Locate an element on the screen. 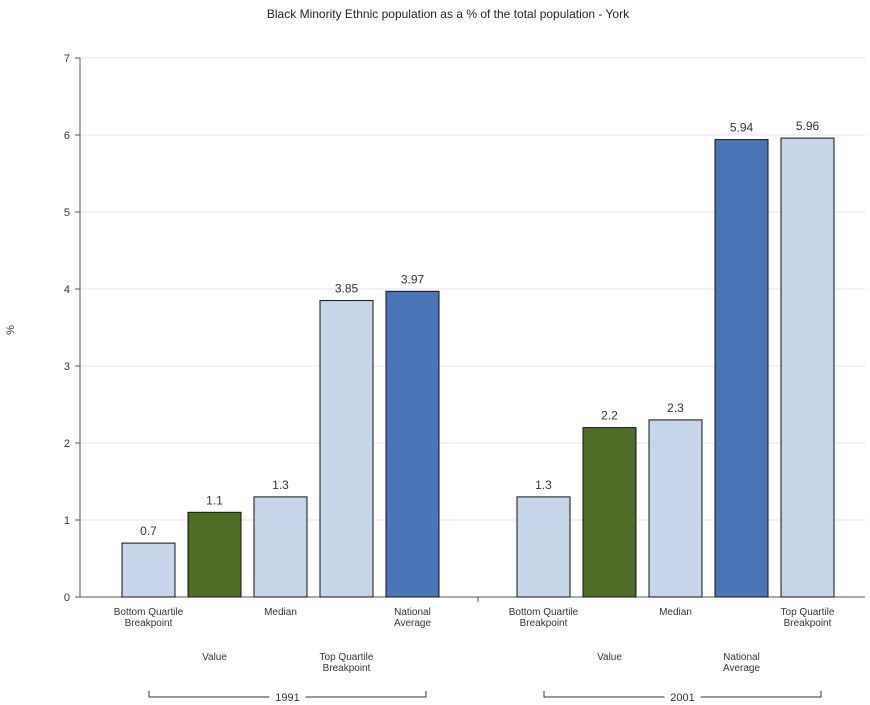  data-label: 2.3 is located at coordinates (675, 408).